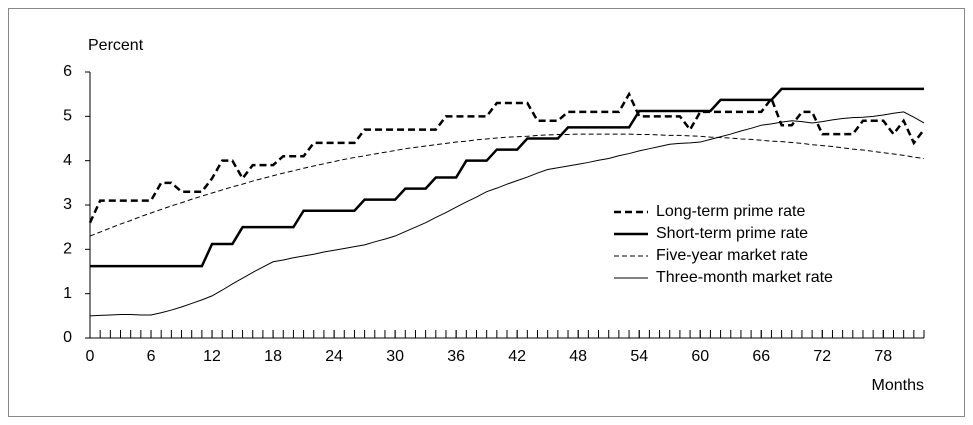  What do you see at coordinates (730, 211) in the screenshot?
I see `legend-label: Long-term prime rate` at bounding box center [730, 211].